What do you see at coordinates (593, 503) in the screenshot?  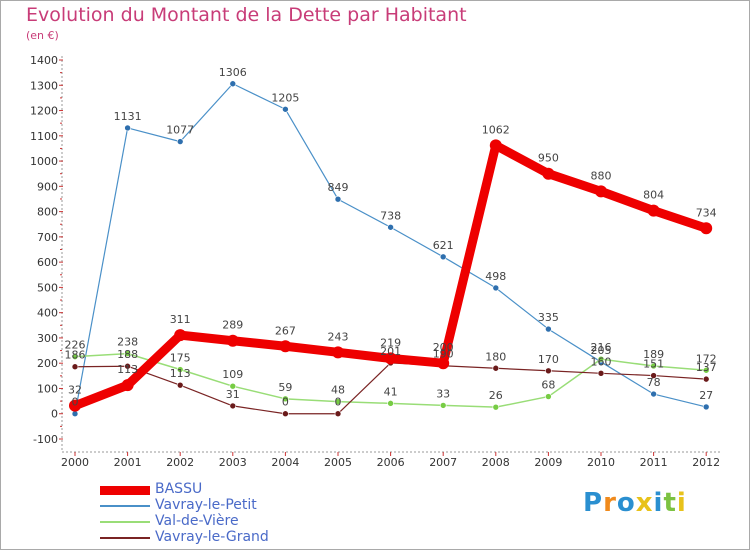 I see `logo-letter: P` at bounding box center [593, 503].